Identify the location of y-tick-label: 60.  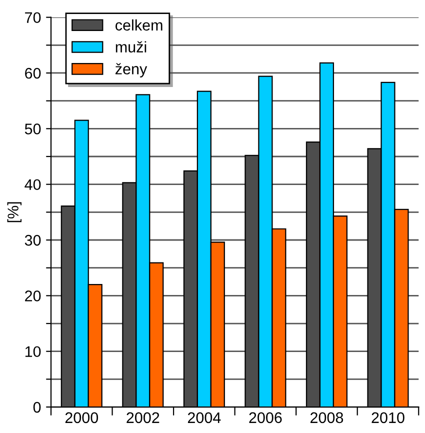
(33, 73).